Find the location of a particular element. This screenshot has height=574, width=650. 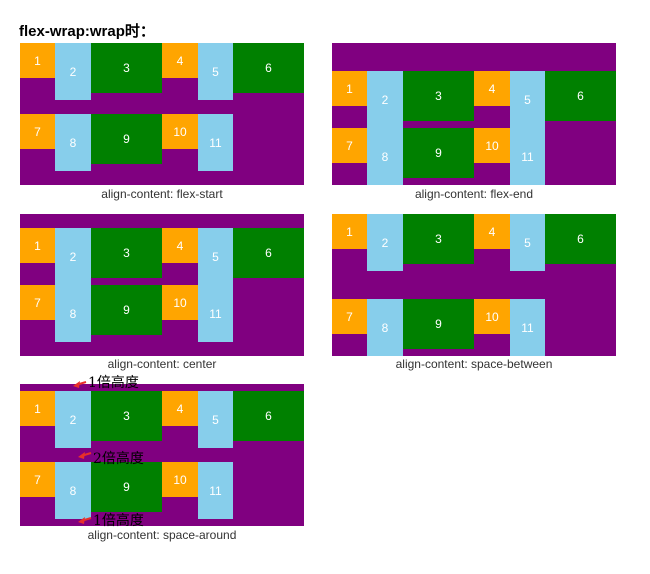

flex-container-space-between: 1 2 3 4 5 6 7 8 9 10 11 is located at coordinates (474, 285).